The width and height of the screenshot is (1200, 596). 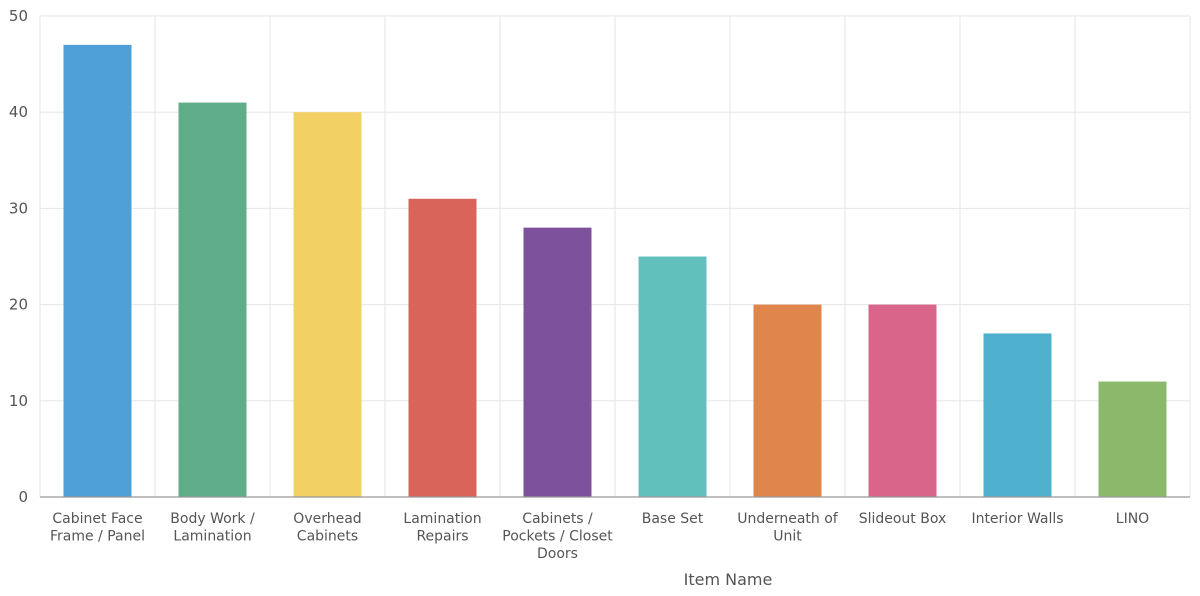 I want to click on x-tick-label: LINO, so click(x=1132, y=519).